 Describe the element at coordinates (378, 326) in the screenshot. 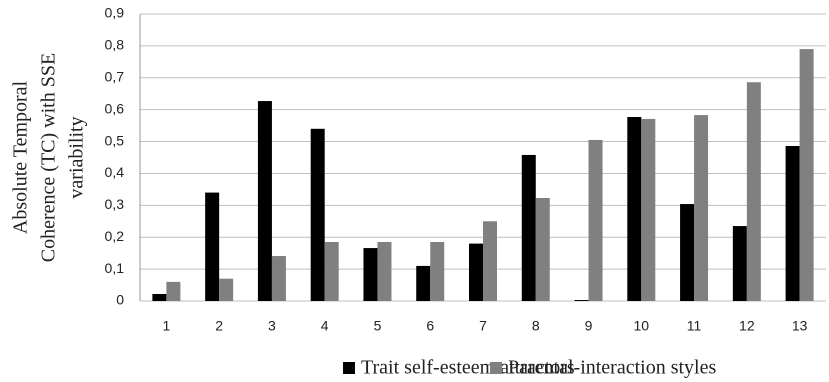

I see `x-tick-label: 5` at that location.